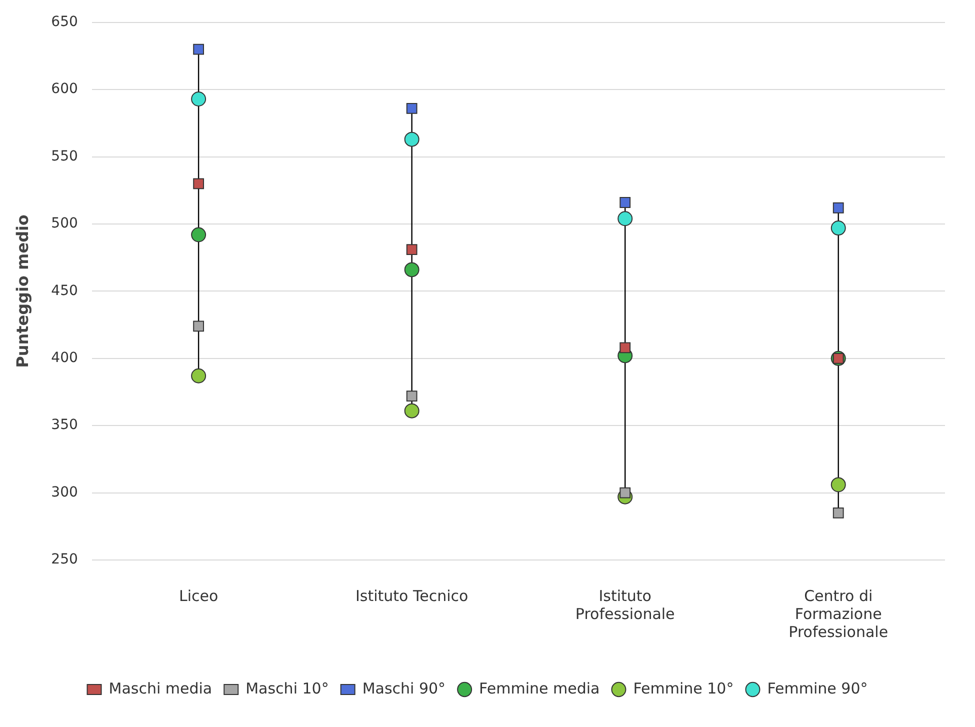 The height and width of the screenshot is (727, 975). I want to click on x-tick-label: Istituto Professionale, so click(625, 604).